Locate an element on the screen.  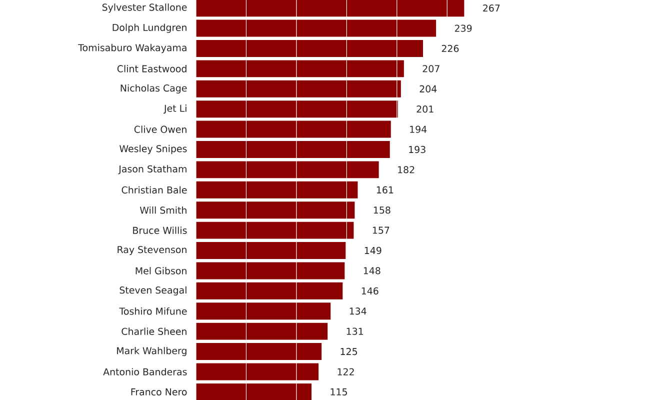
y-tick-label: Antonio Banderas is located at coordinates (145, 372).